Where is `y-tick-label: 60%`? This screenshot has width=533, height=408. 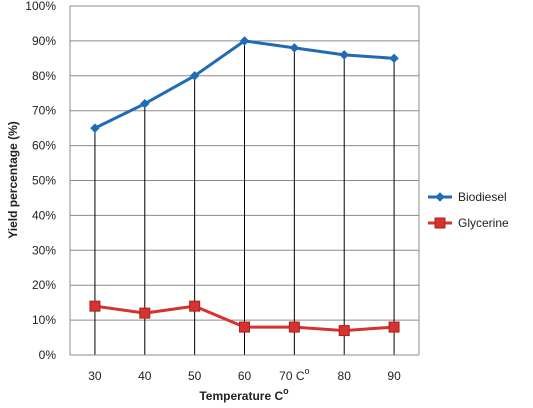 y-tick-label: 60% is located at coordinates (44, 146).